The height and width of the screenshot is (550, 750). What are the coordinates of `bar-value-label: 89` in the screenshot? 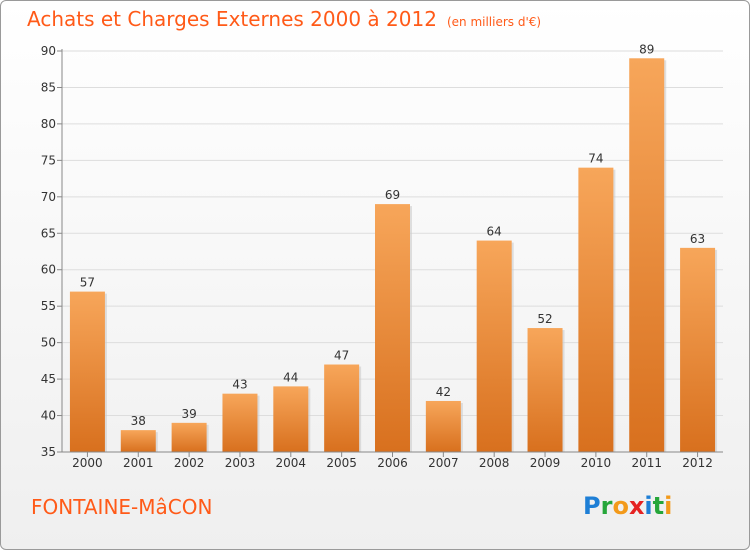 It's located at (646, 49).